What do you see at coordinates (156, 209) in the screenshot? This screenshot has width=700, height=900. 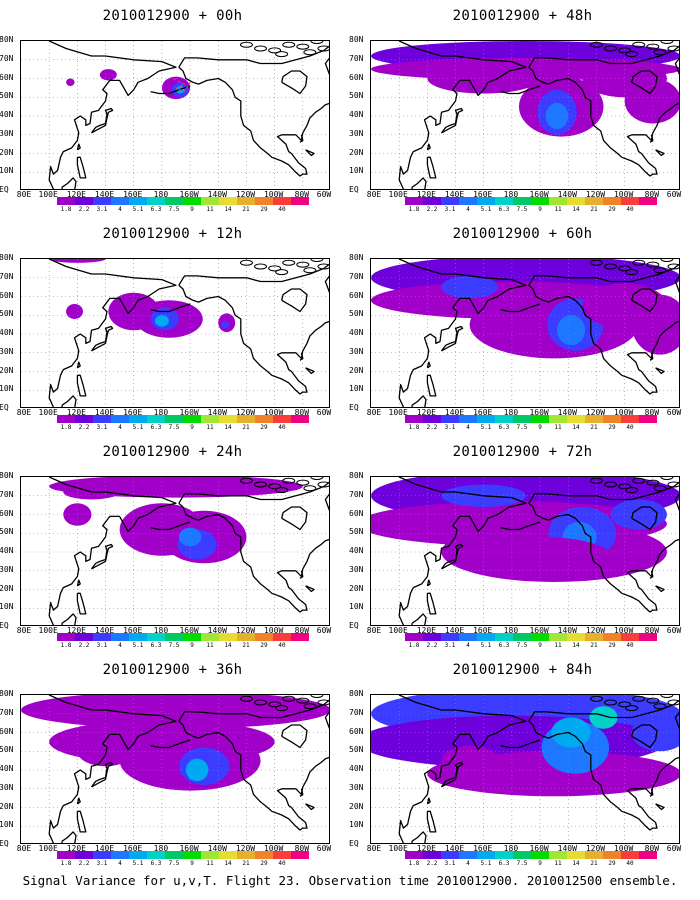 I see `colorbar-tick-label: 6.3` at bounding box center [156, 209].